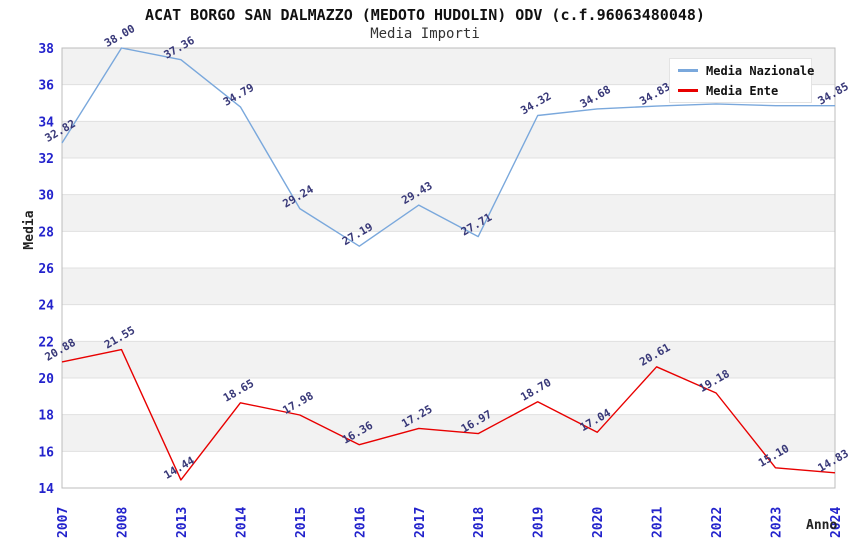  What do you see at coordinates (360, 522) in the screenshot?
I see `x-tick-label: 2016` at bounding box center [360, 522].